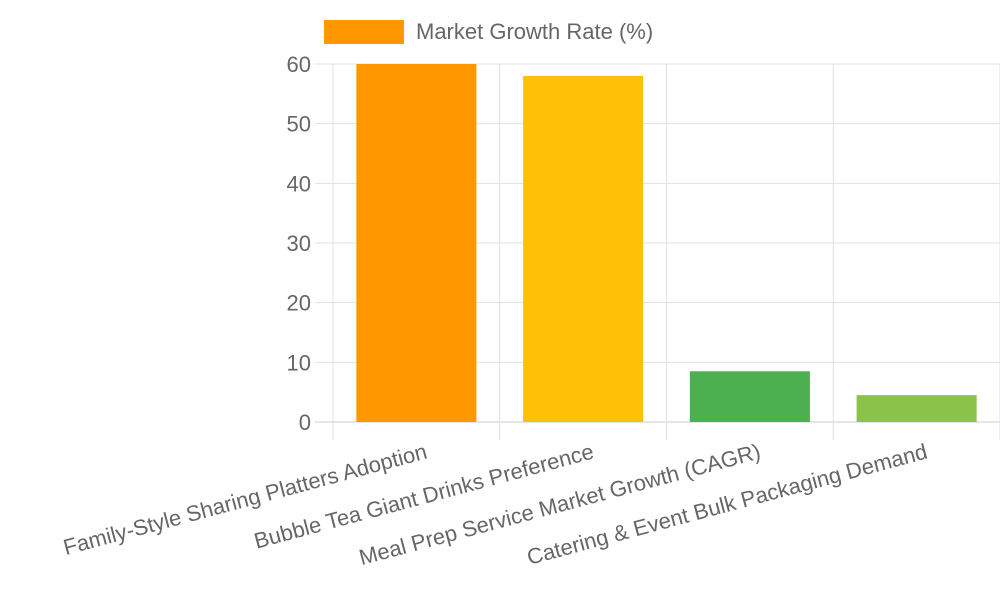 This screenshot has height=605, width=1000. Describe the element at coordinates (299, 362) in the screenshot. I see `y-tick-label: 10` at that location.